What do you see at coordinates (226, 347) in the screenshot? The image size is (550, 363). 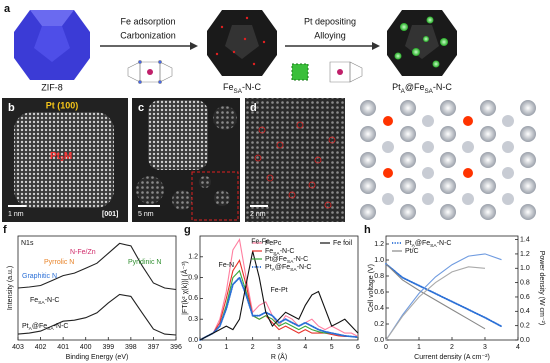 I see `x-tick-label: 1` at bounding box center [226, 347].